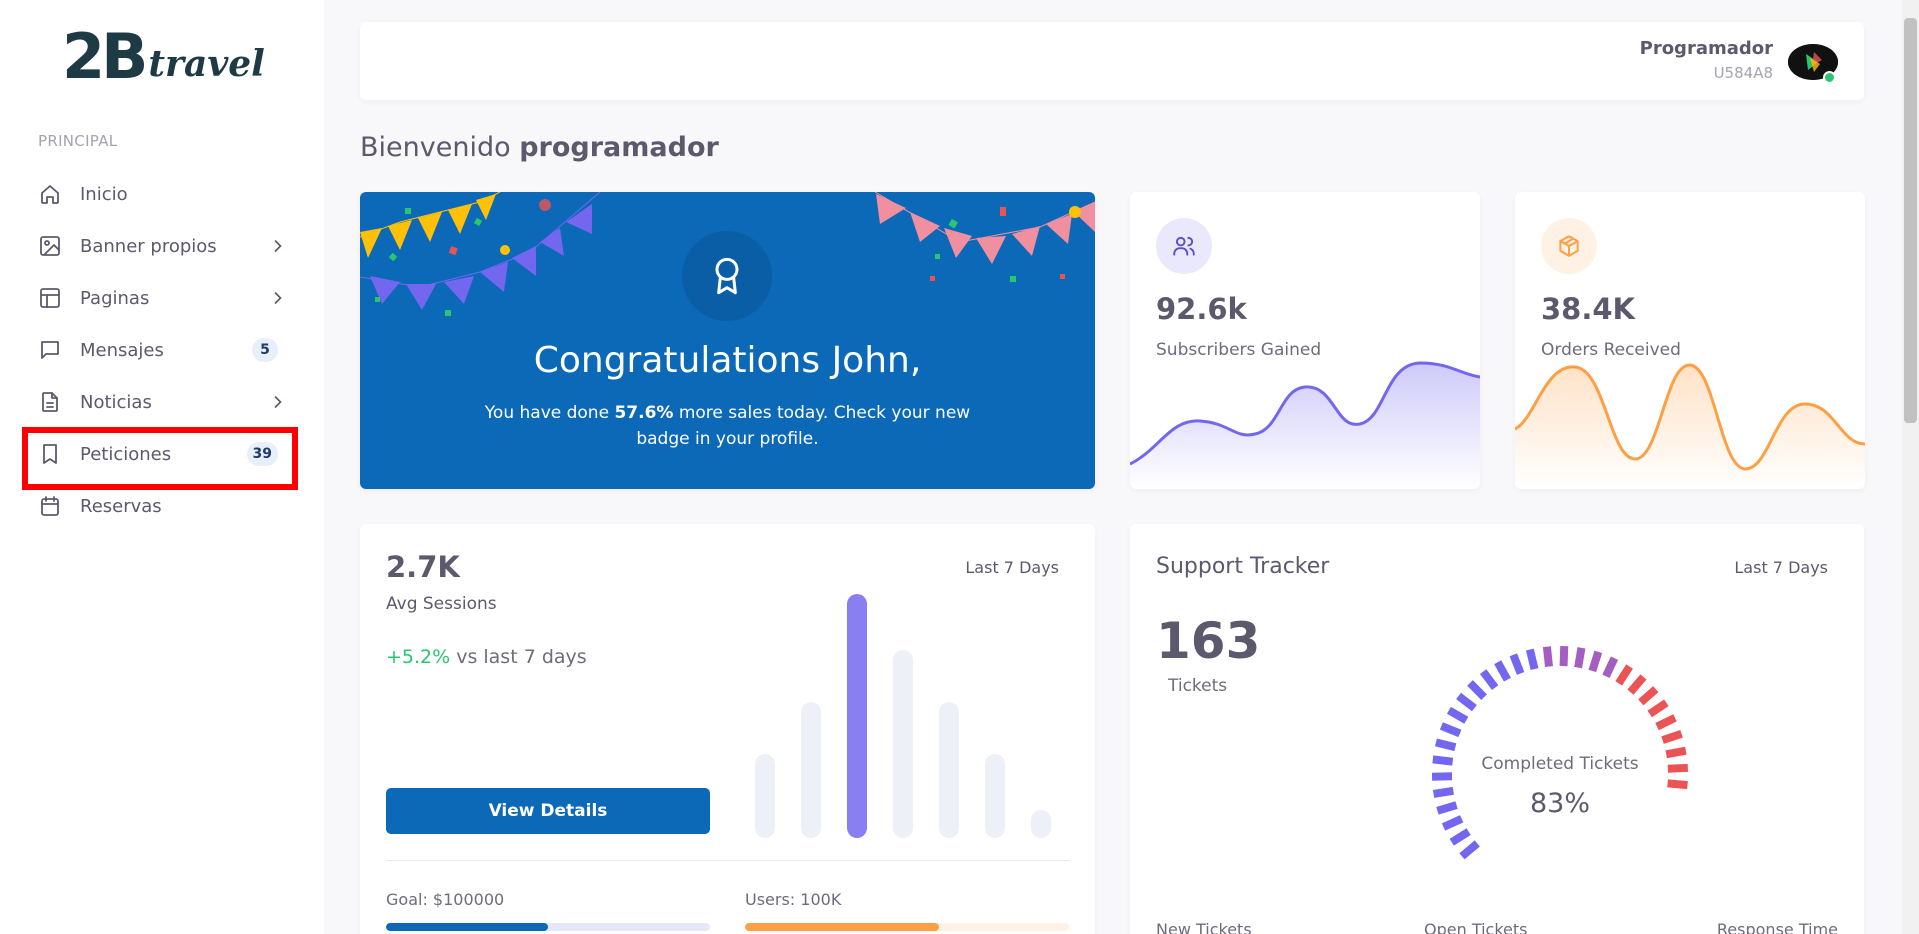 The image size is (1919, 934). What do you see at coordinates (1690, 426) in the screenshot?
I see `orders-sparkline` at bounding box center [1690, 426].